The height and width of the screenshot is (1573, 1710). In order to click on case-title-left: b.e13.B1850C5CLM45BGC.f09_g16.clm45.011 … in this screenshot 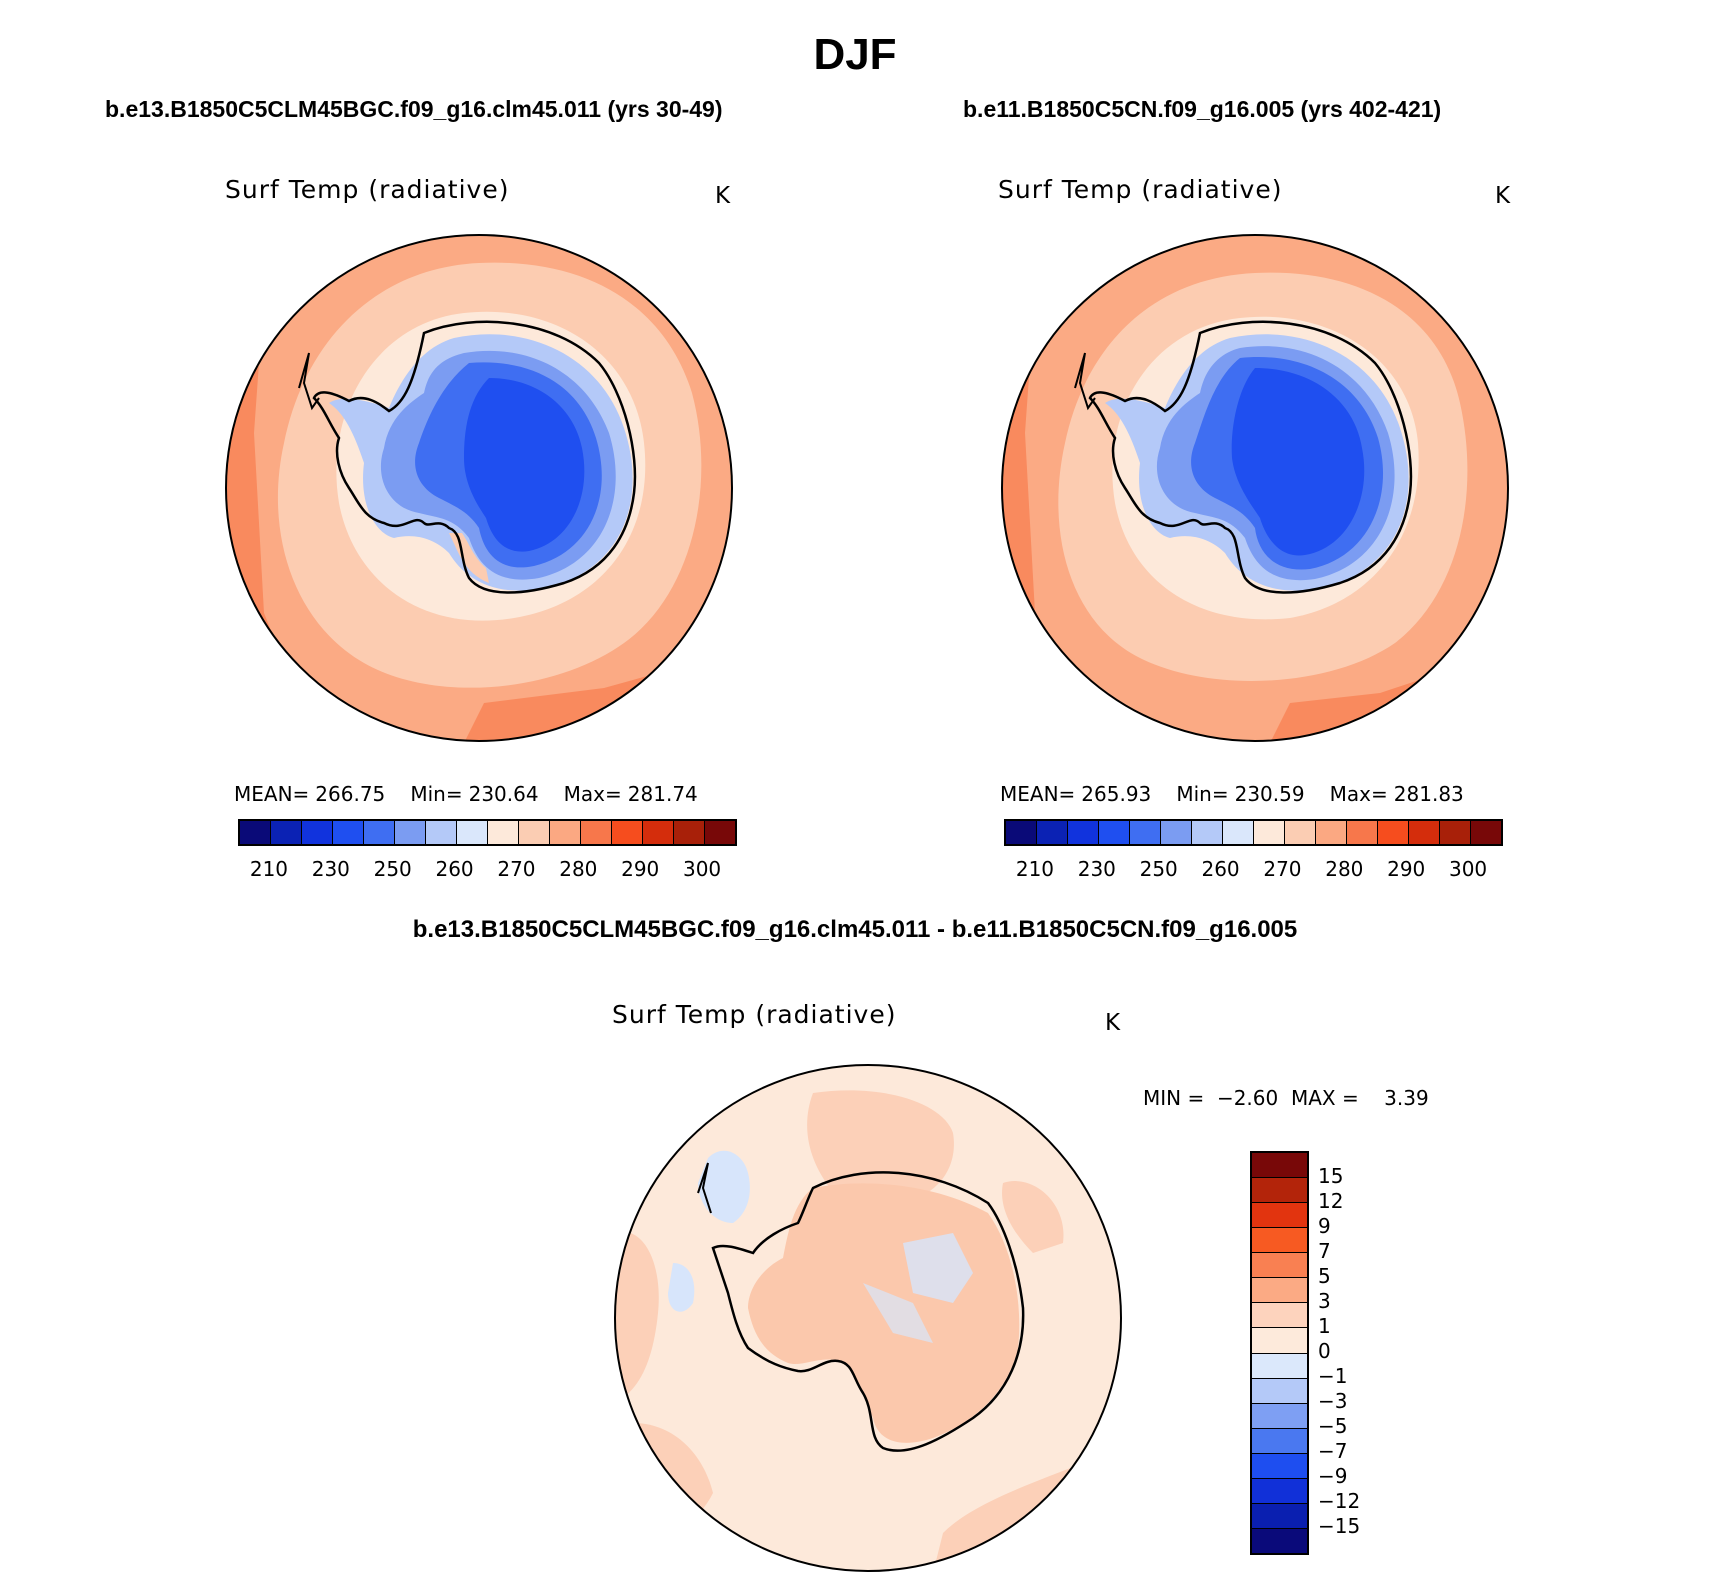, I will do `click(414, 109)`.